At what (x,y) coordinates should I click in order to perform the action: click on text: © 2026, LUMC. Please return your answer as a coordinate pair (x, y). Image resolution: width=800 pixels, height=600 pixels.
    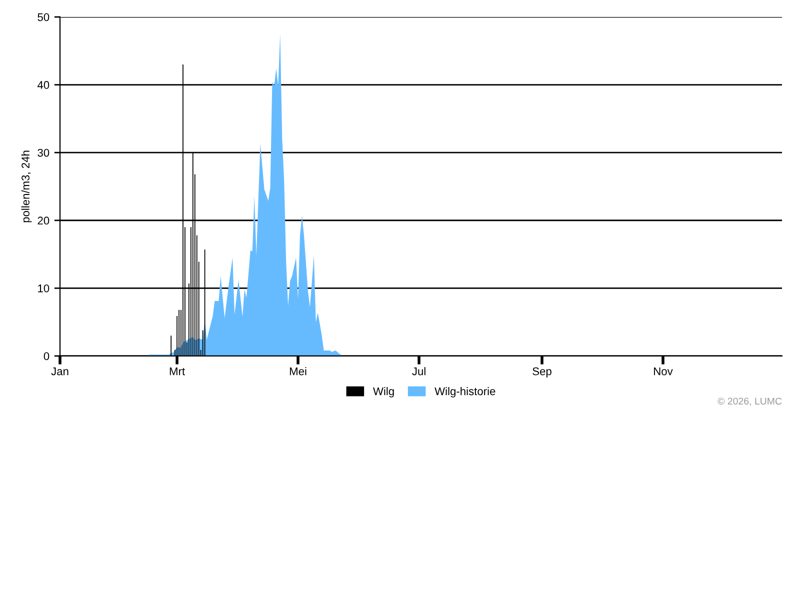
    Looking at the image, I should click on (750, 402).